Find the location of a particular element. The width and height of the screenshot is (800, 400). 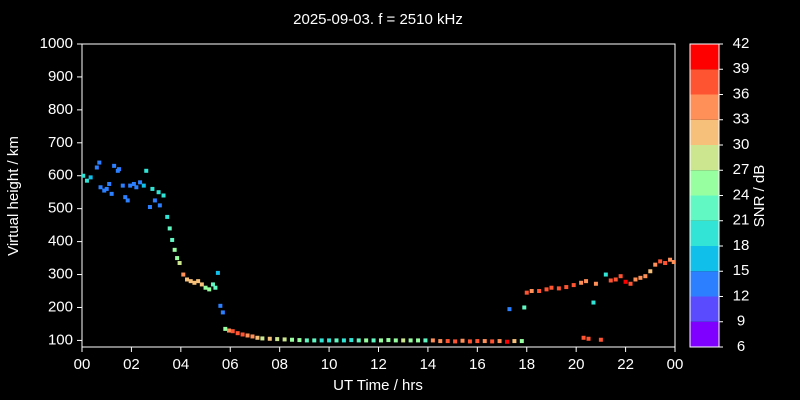

colorbar-tick-label: 27 is located at coordinates (741, 169).